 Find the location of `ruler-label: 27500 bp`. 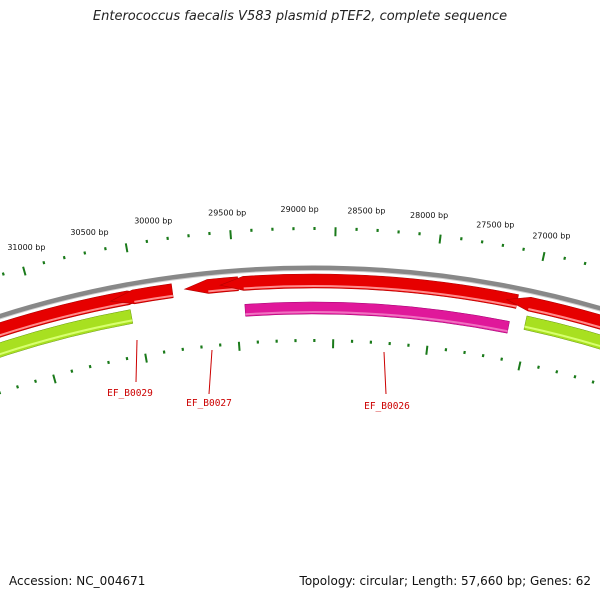

ruler-label: 27500 bp is located at coordinates (495, 224).